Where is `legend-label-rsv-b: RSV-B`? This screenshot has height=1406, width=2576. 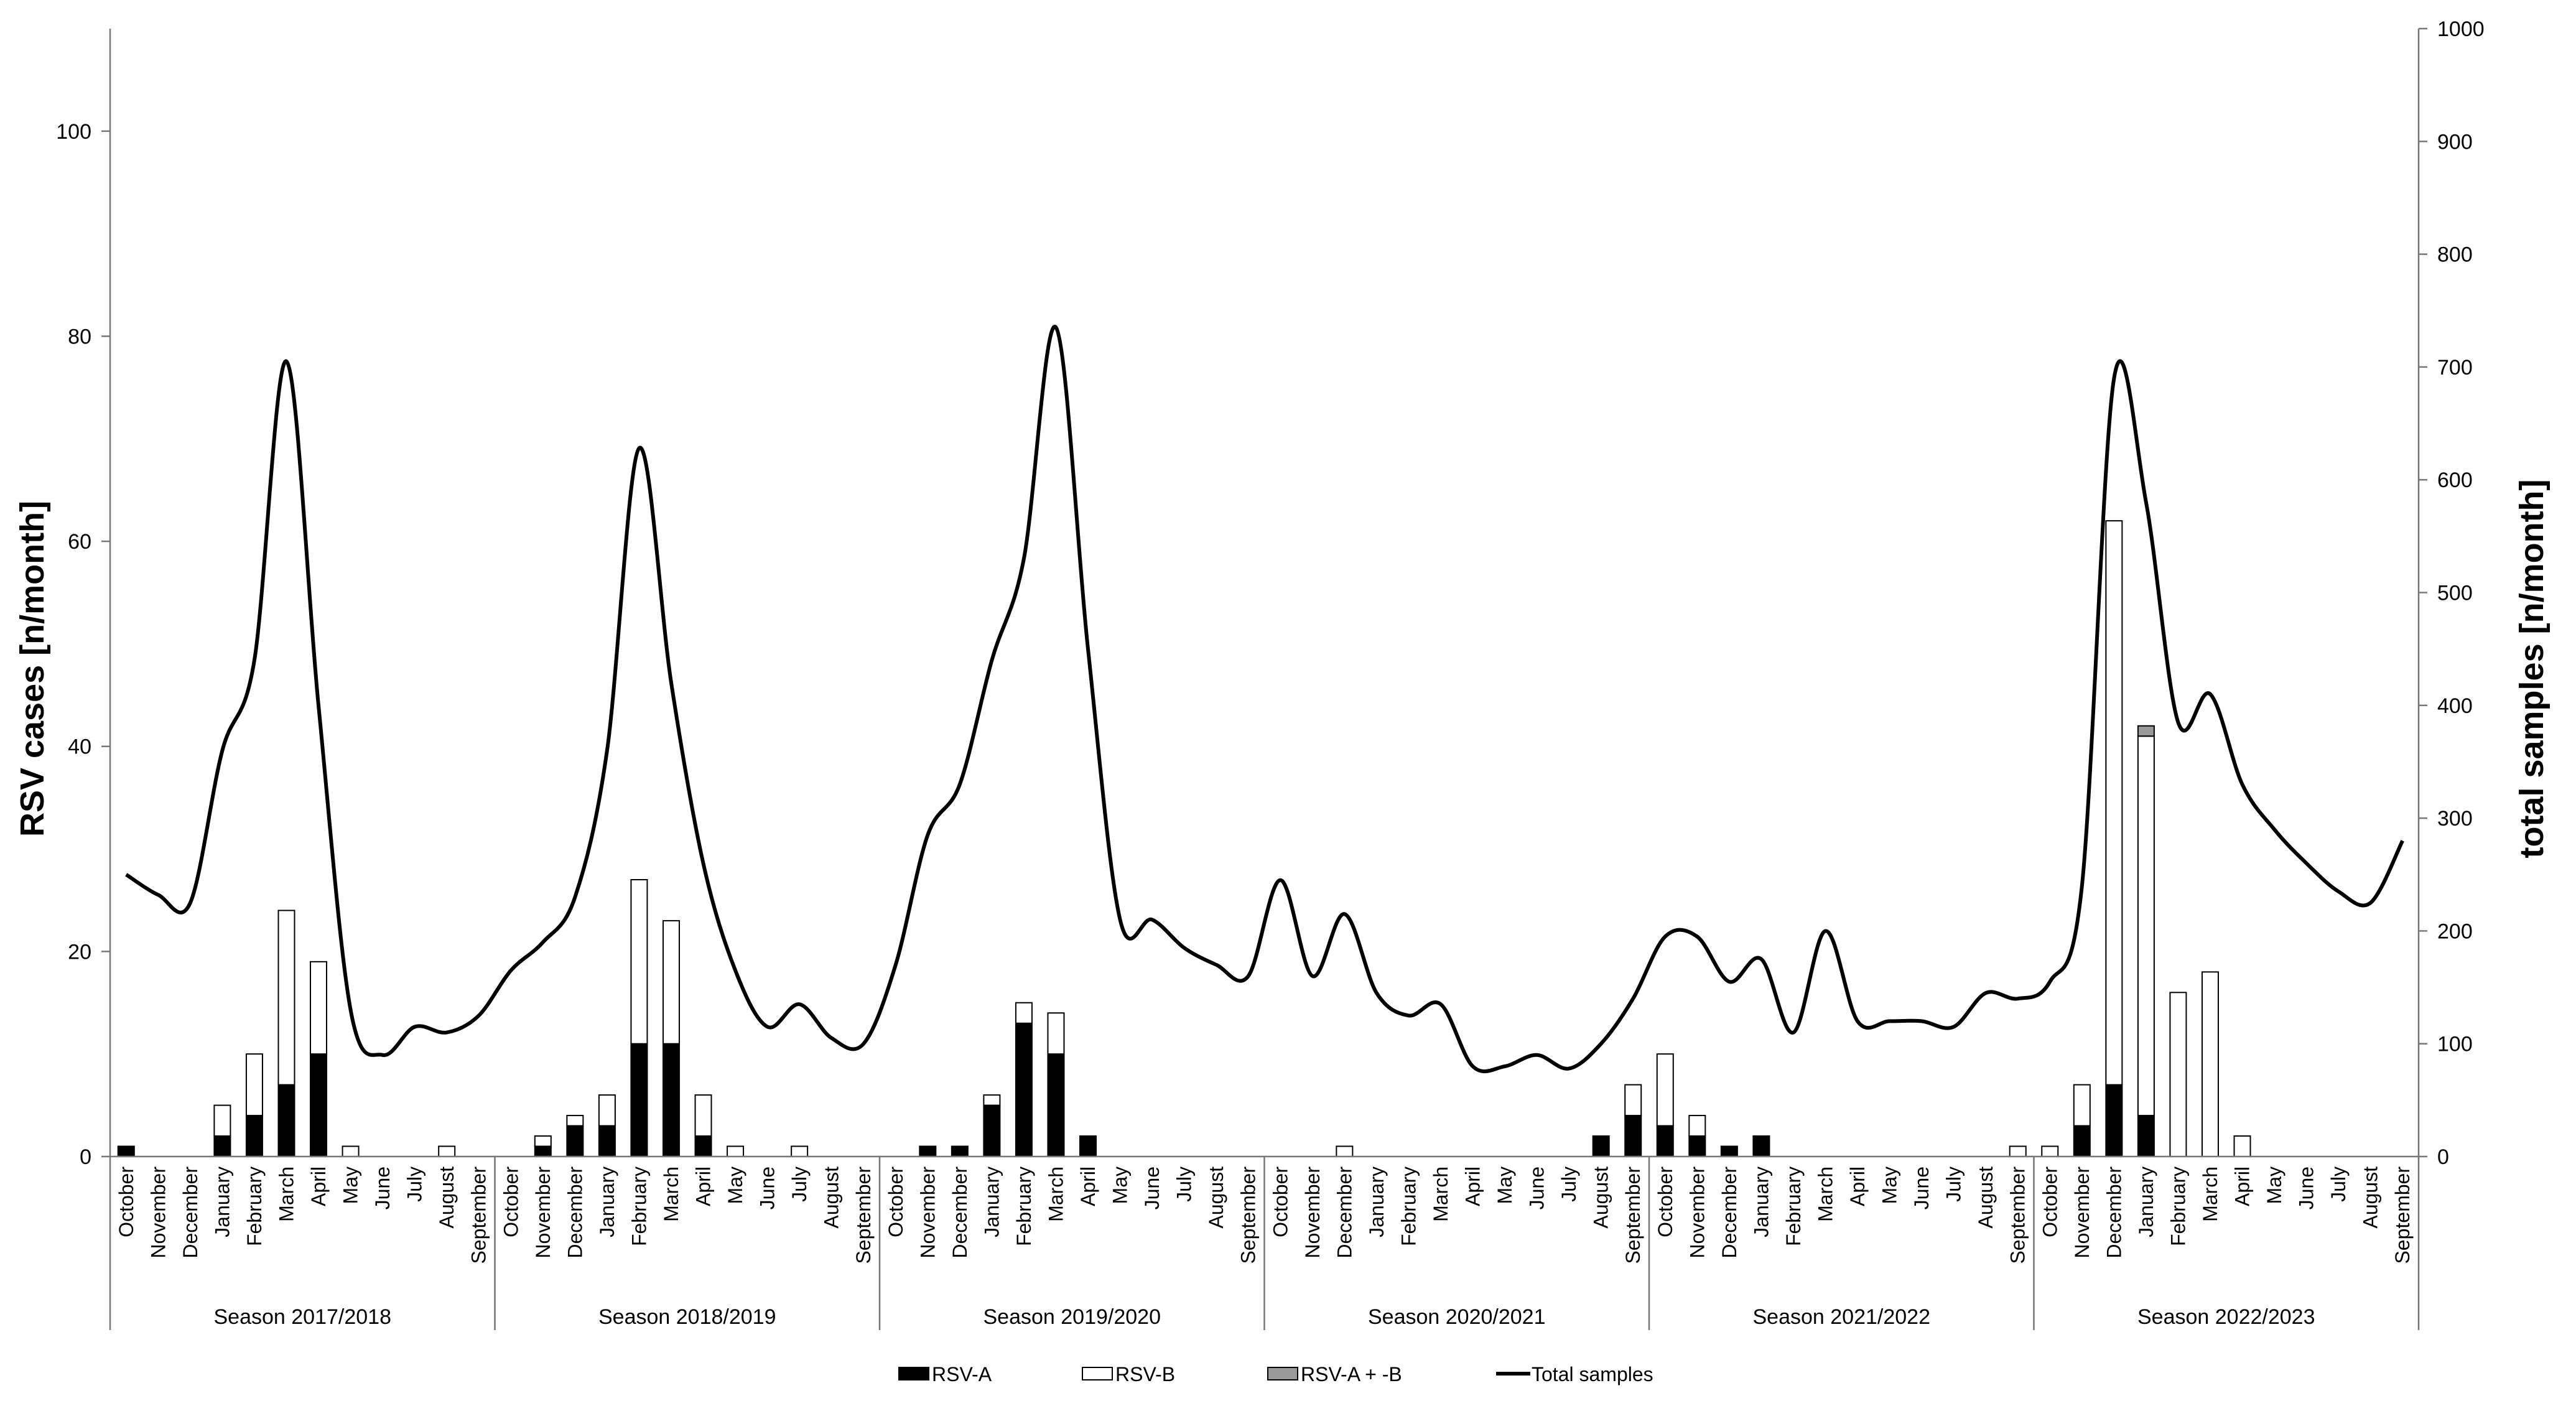
legend-label-rsv-b: RSV-B is located at coordinates (1145, 1374).